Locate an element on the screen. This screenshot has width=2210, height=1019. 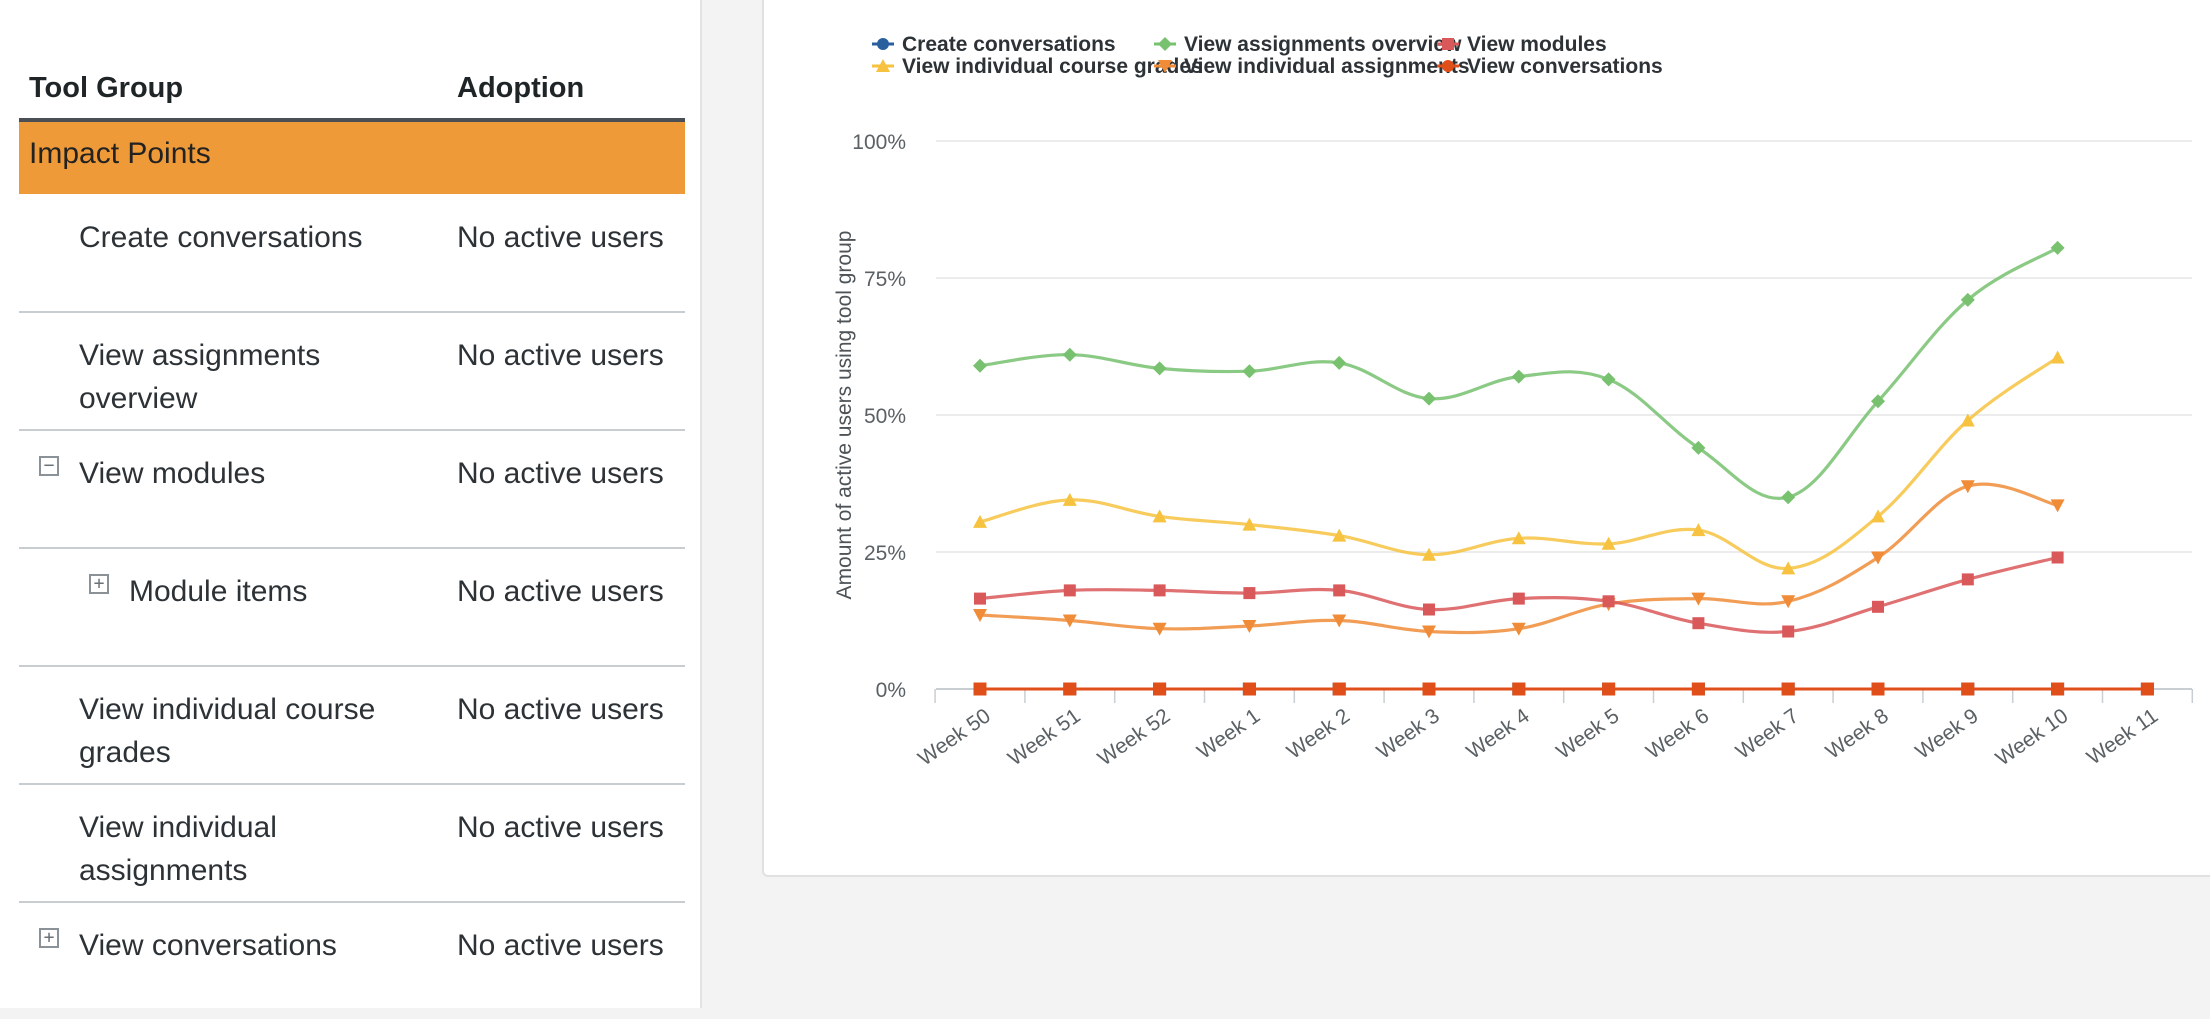
tool-name: View assignments overview is located at coordinates (200, 377).